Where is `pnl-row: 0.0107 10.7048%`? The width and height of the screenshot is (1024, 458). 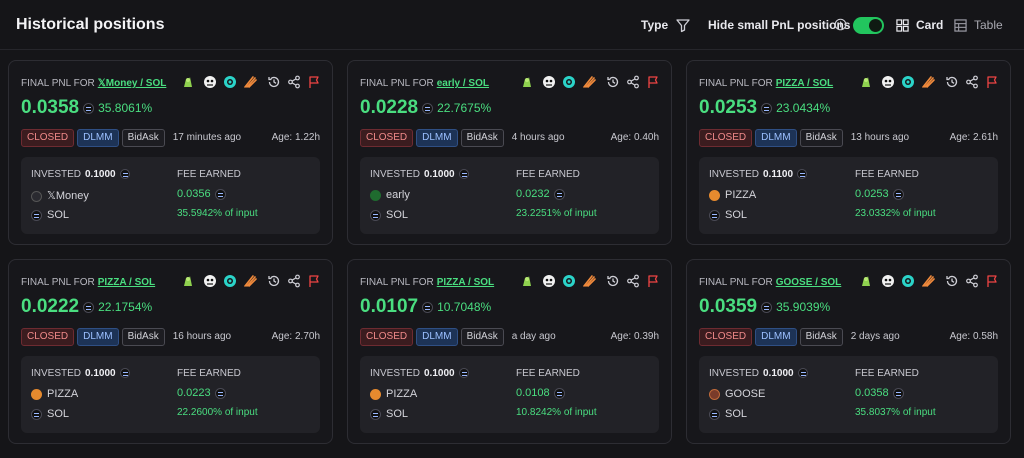
pnl-row: 0.0107 10.7048% is located at coordinates (425, 307).